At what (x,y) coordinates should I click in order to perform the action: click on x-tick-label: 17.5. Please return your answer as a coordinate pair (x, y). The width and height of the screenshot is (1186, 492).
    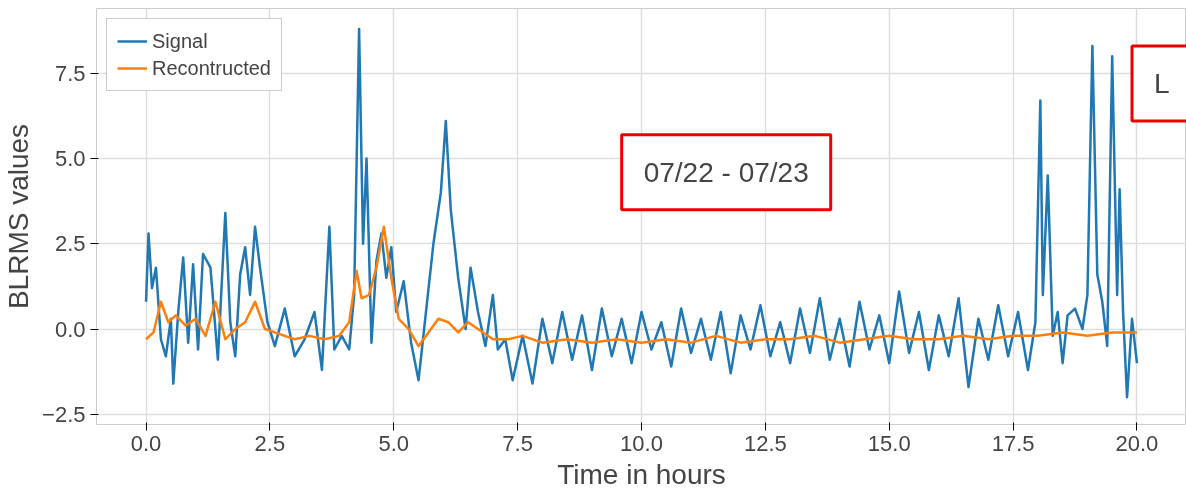
    Looking at the image, I should click on (1013, 443).